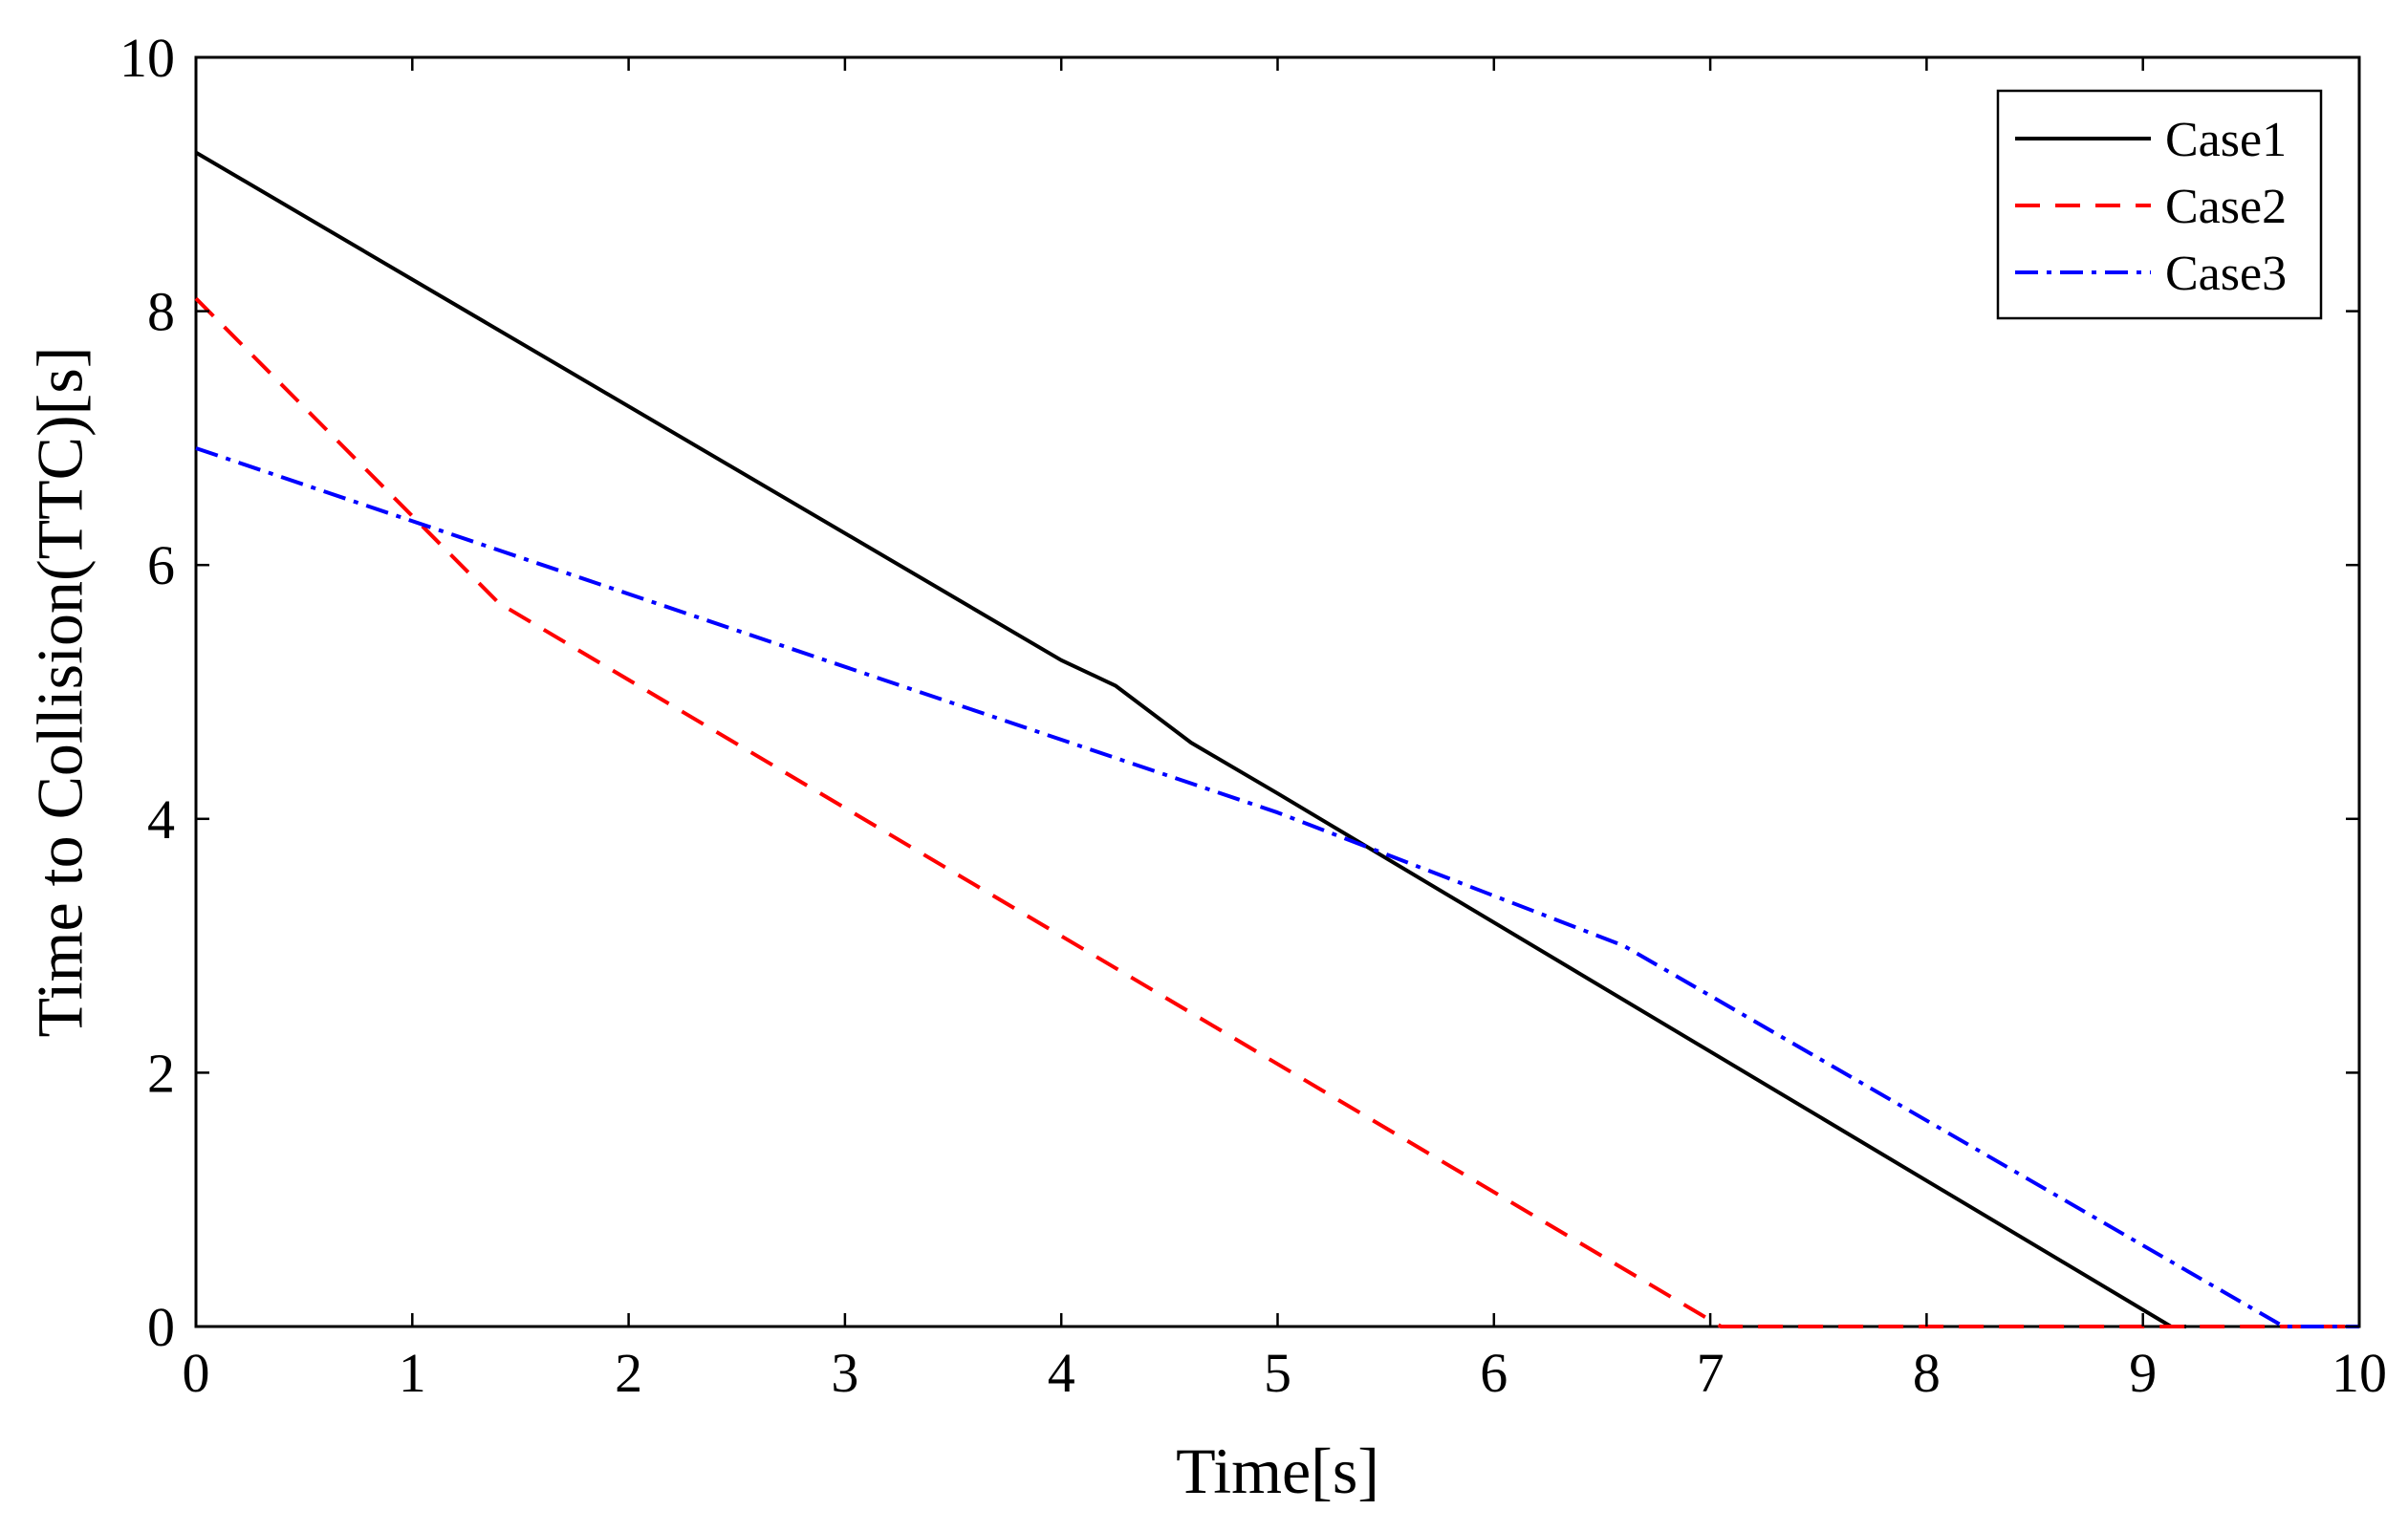  I want to click on x-axis-label: Time[s], so click(1277, 1471).